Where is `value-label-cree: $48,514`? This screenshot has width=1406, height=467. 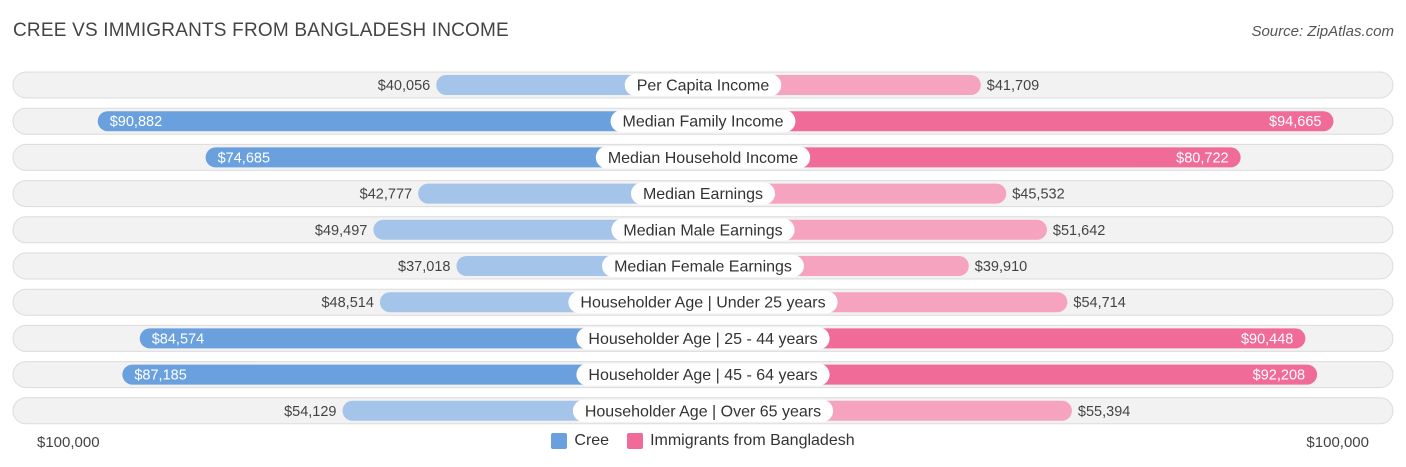
value-label-cree: $48,514 is located at coordinates (347, 303).